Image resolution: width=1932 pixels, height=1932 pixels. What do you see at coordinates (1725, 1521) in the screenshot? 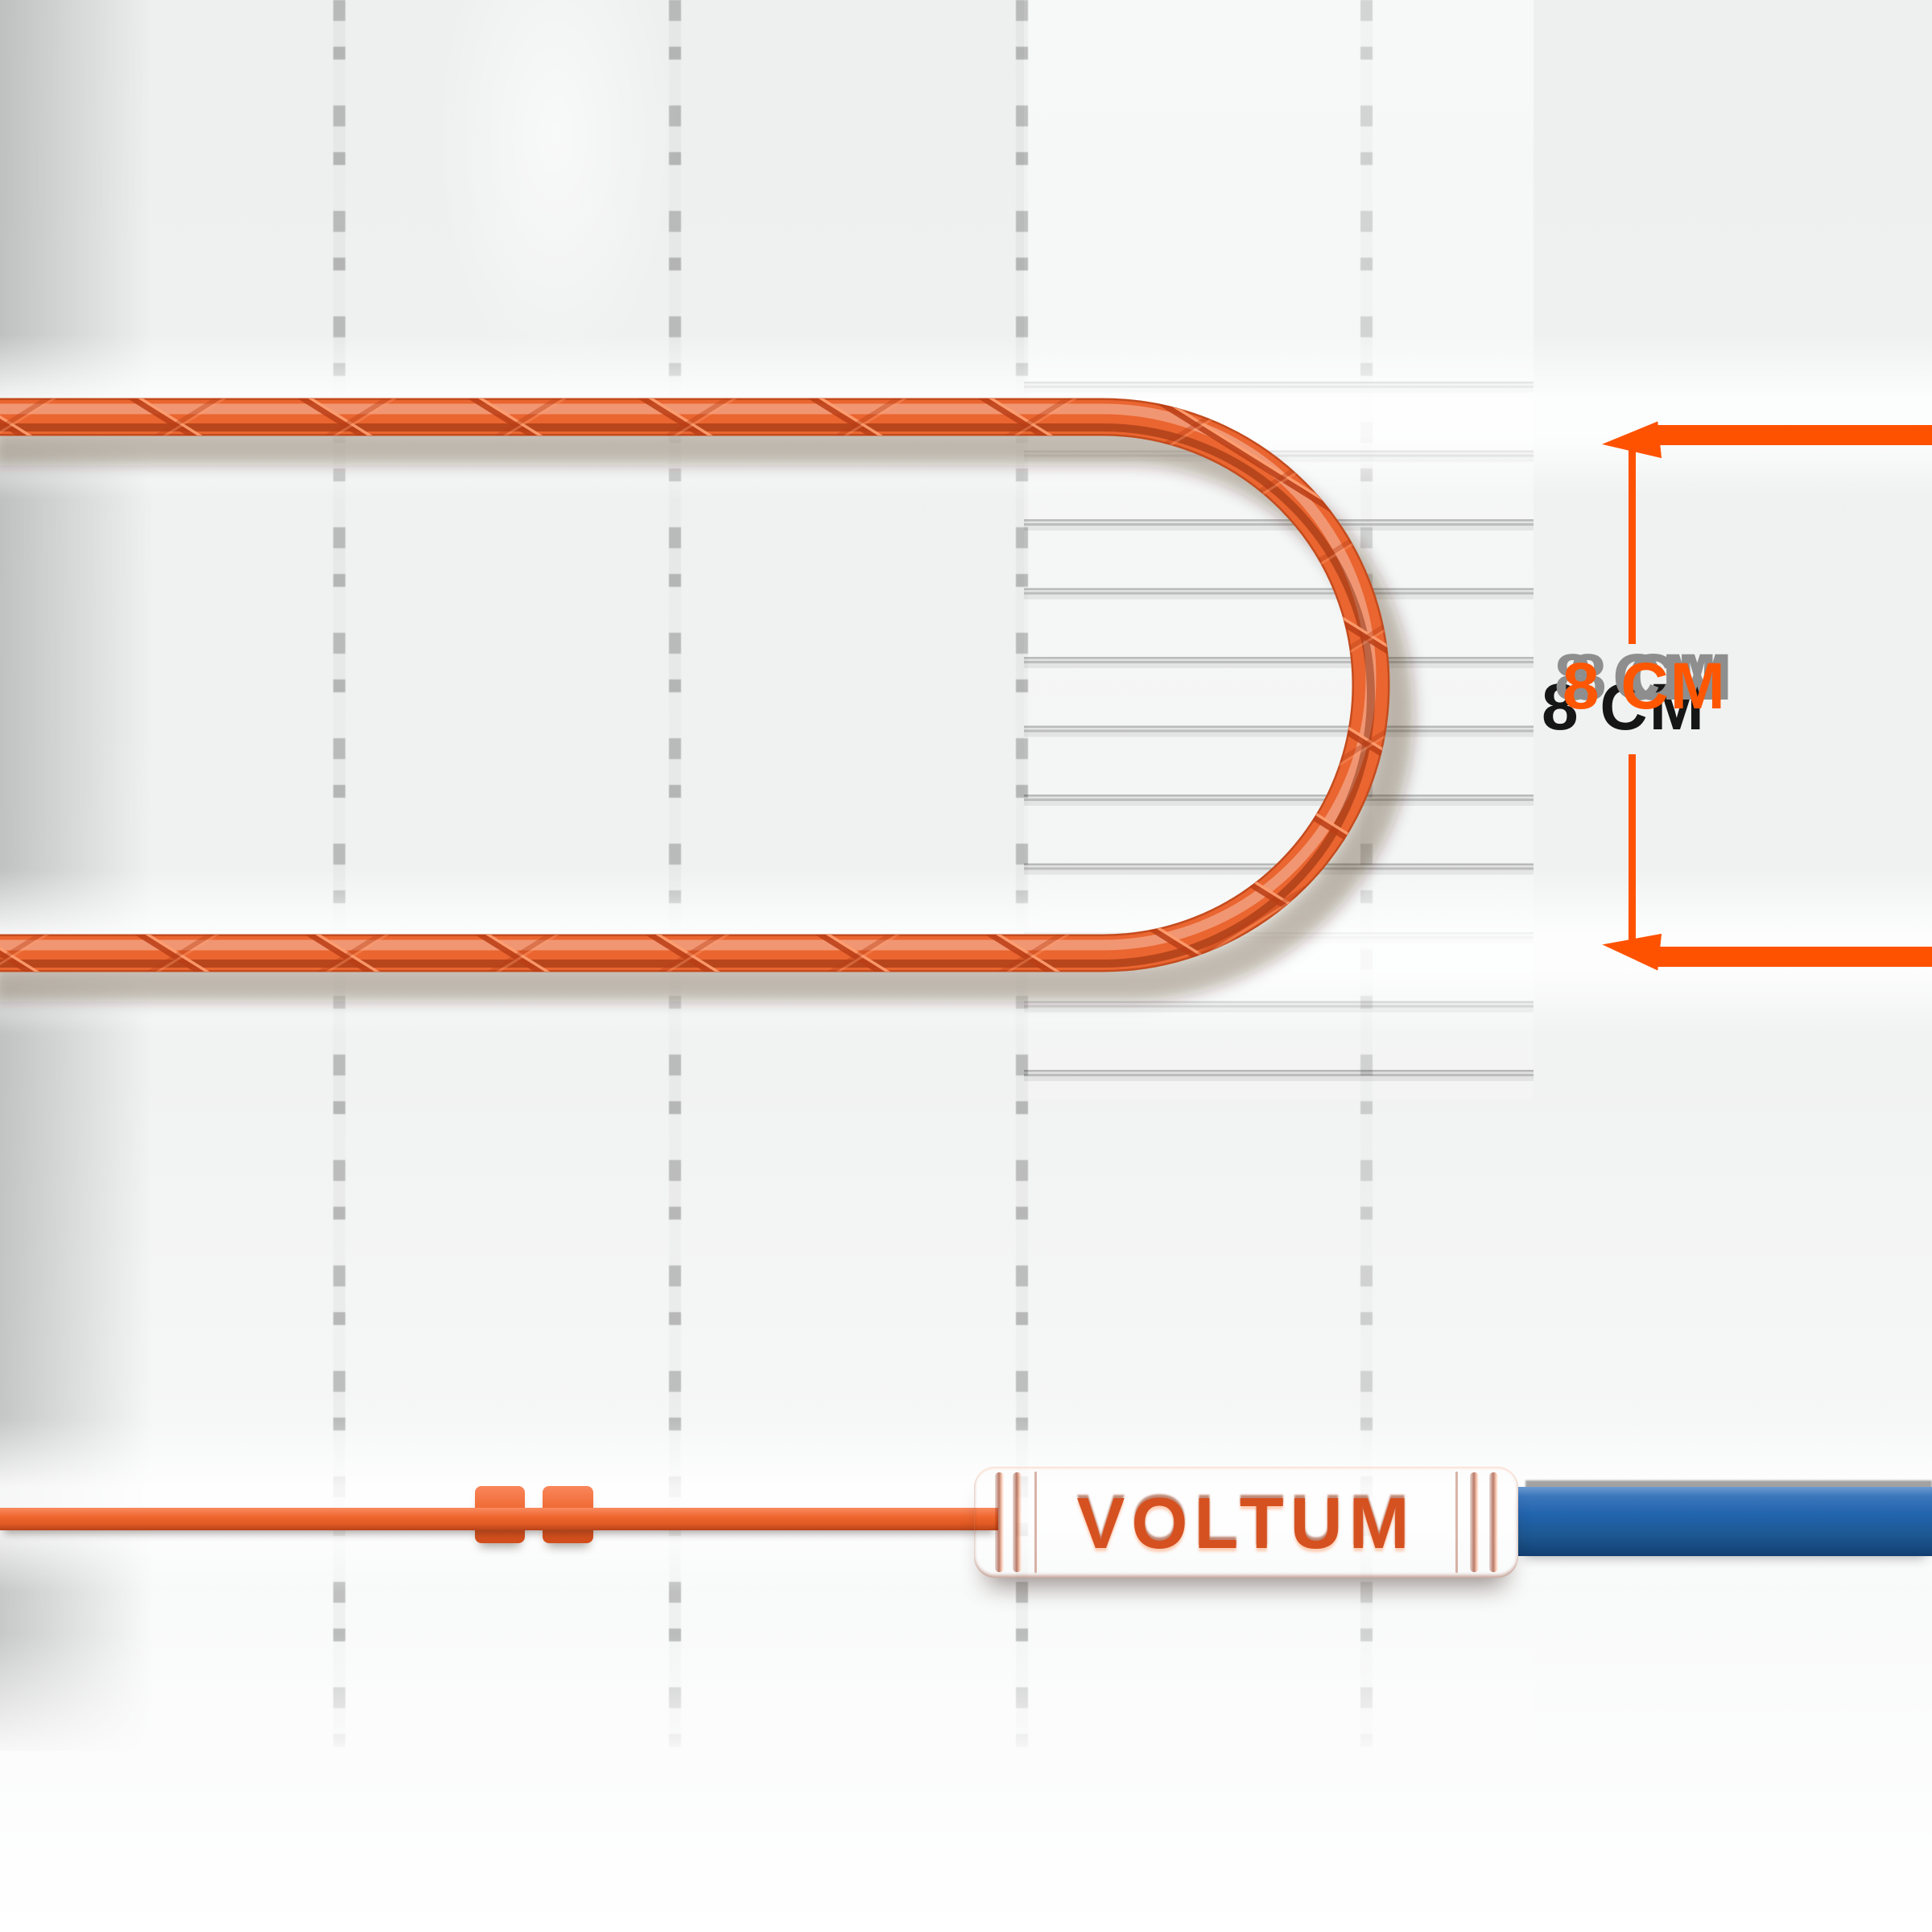
I see `power-cable-blue` at bounding box center [1725, 1521].